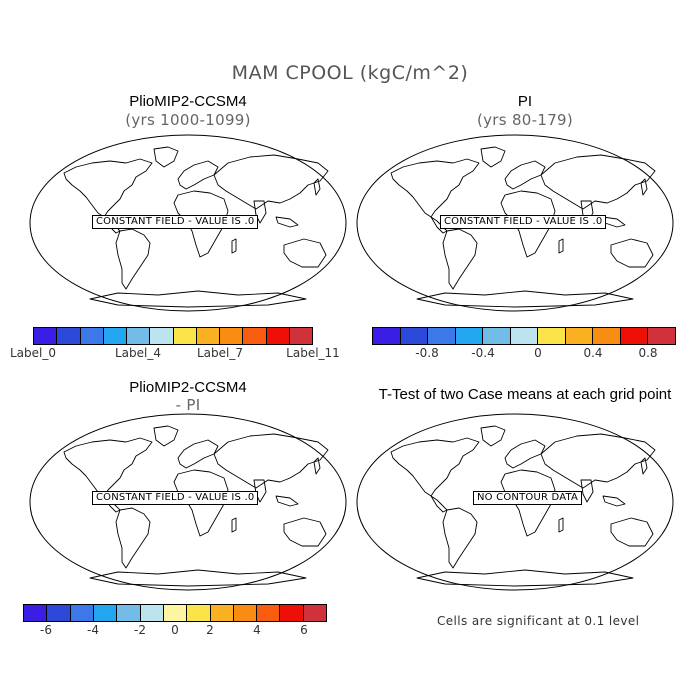 The width and height of the screenshot is (700, 700). I want to click on colorbar-3-swatches, so click(175, 613).